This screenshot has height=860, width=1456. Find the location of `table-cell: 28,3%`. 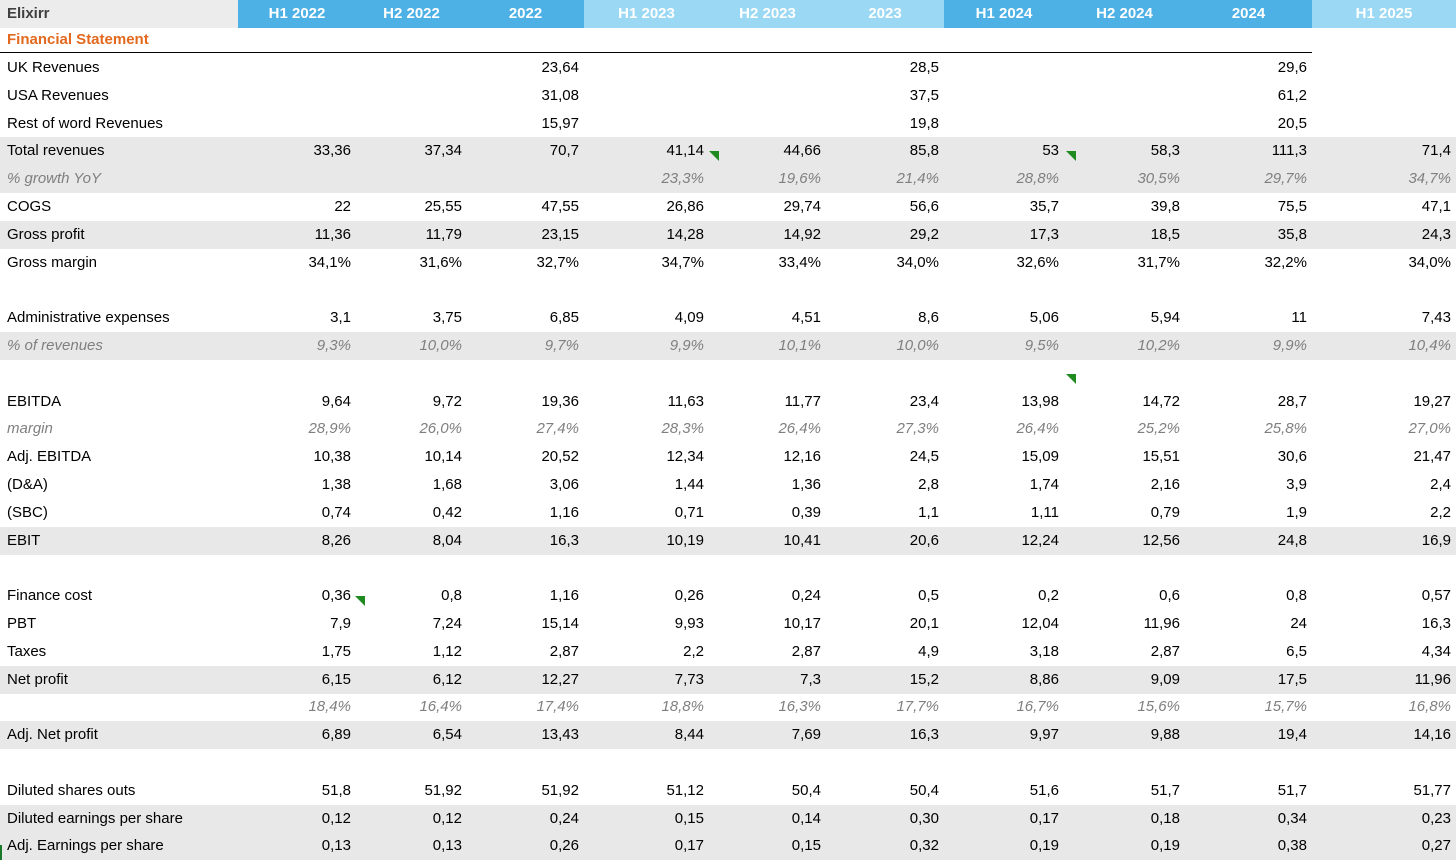

table-cell: 28,3% is located at coordinates (682, 429).